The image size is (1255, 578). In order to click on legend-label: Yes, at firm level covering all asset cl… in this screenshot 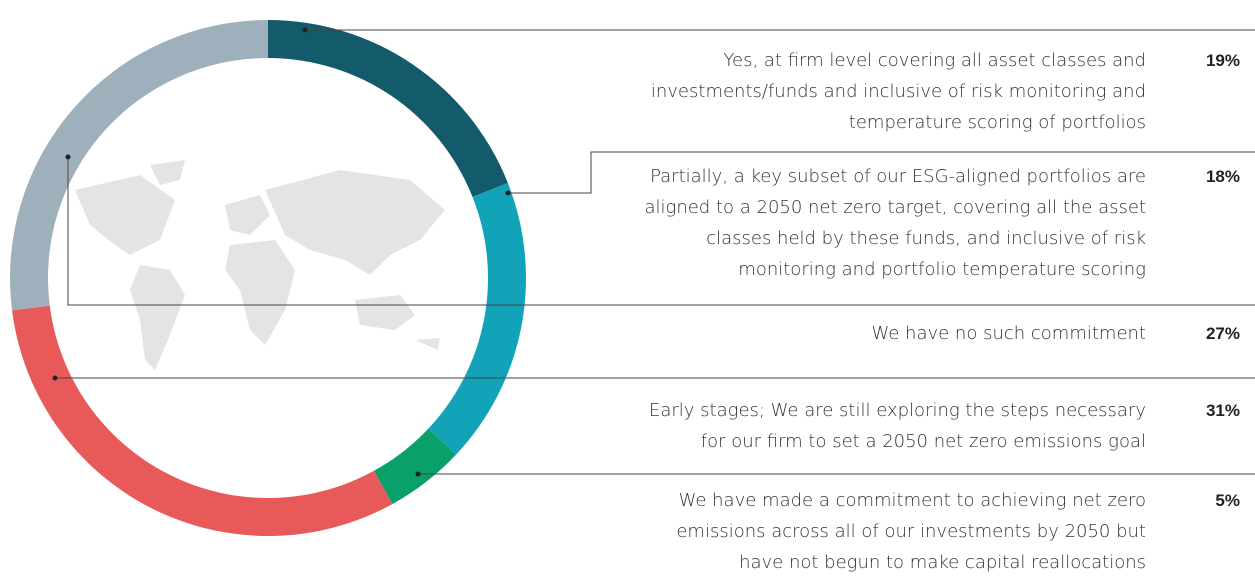, I will do `click(898, 91)`.